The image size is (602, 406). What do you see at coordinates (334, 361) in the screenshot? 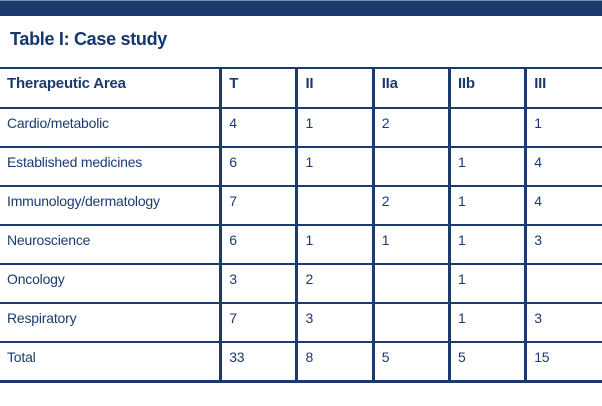
I see `cell-value: 8` at bounding box center [334, 361].